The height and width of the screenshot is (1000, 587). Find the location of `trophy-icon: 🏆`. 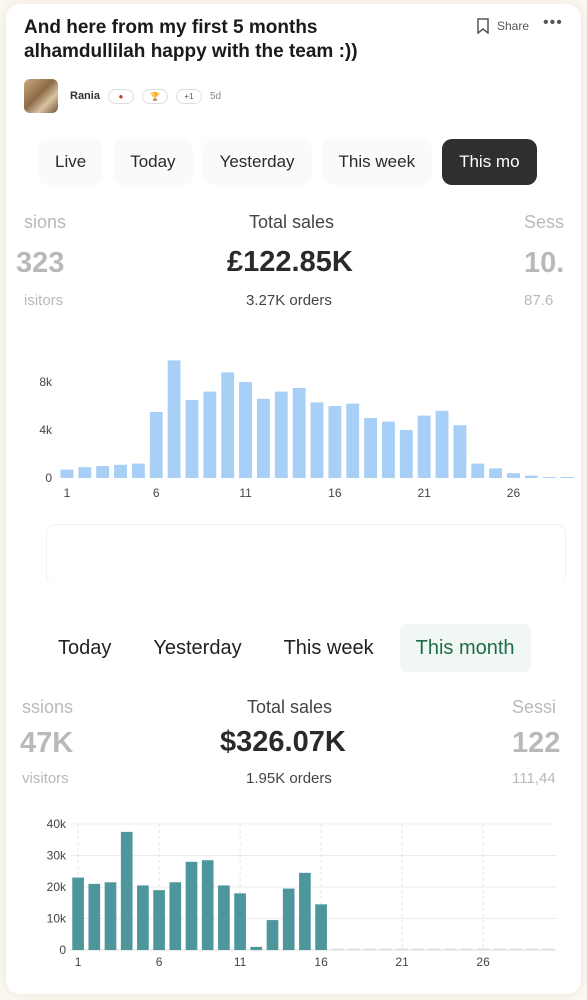

trophy-icon: 🏆 is located at coordinates (154, 96).